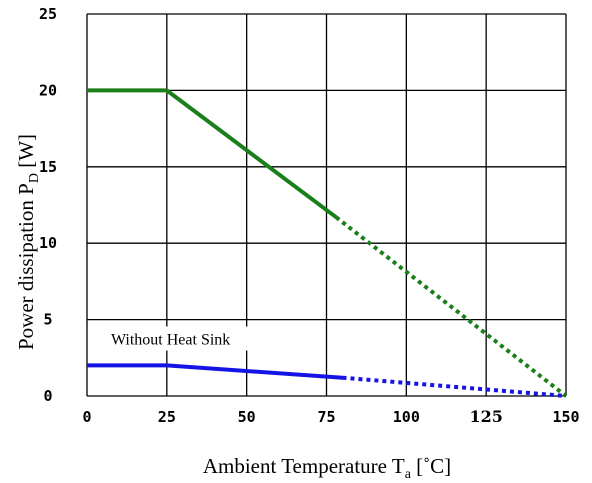 Image resolution: width=592 pixels, height=483 pixels. Describe the element at coordinates (48, 90) in the screenshot. I see `y-tick-label-4: 20` at that location.